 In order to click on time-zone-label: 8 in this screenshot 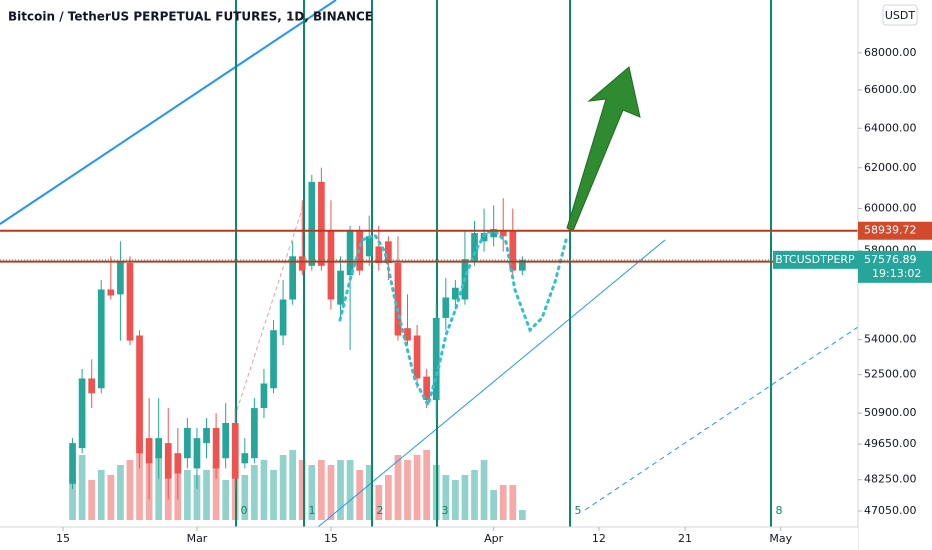, I will do `click(779, 510)`.